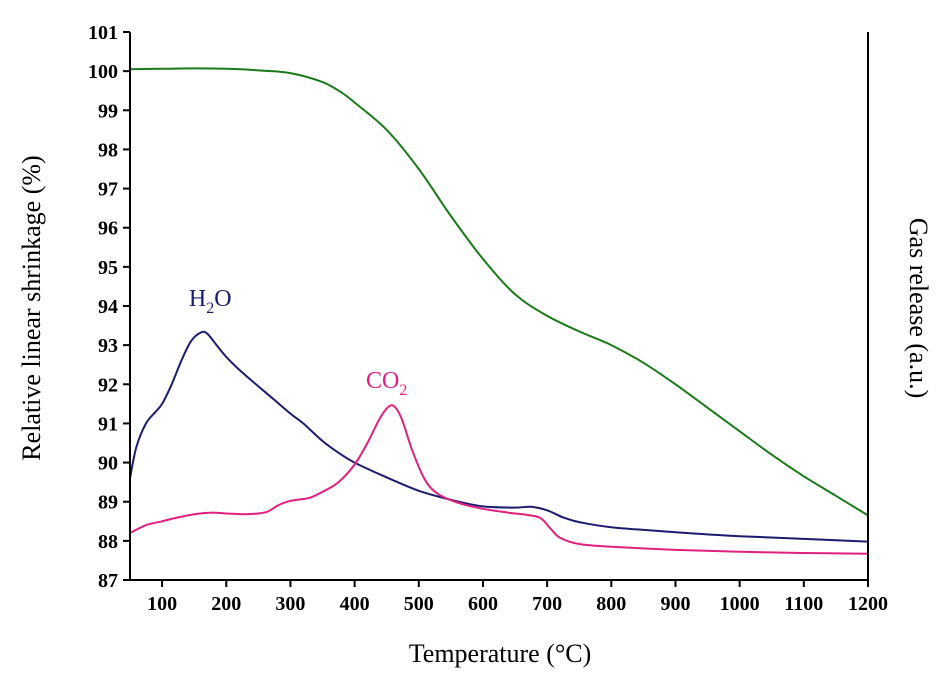 The height and width of the screenshot is (673, 950). Describe the element at coordinates (419, 604) in the screenshot. I see `x-tick-label: 500` at that location.